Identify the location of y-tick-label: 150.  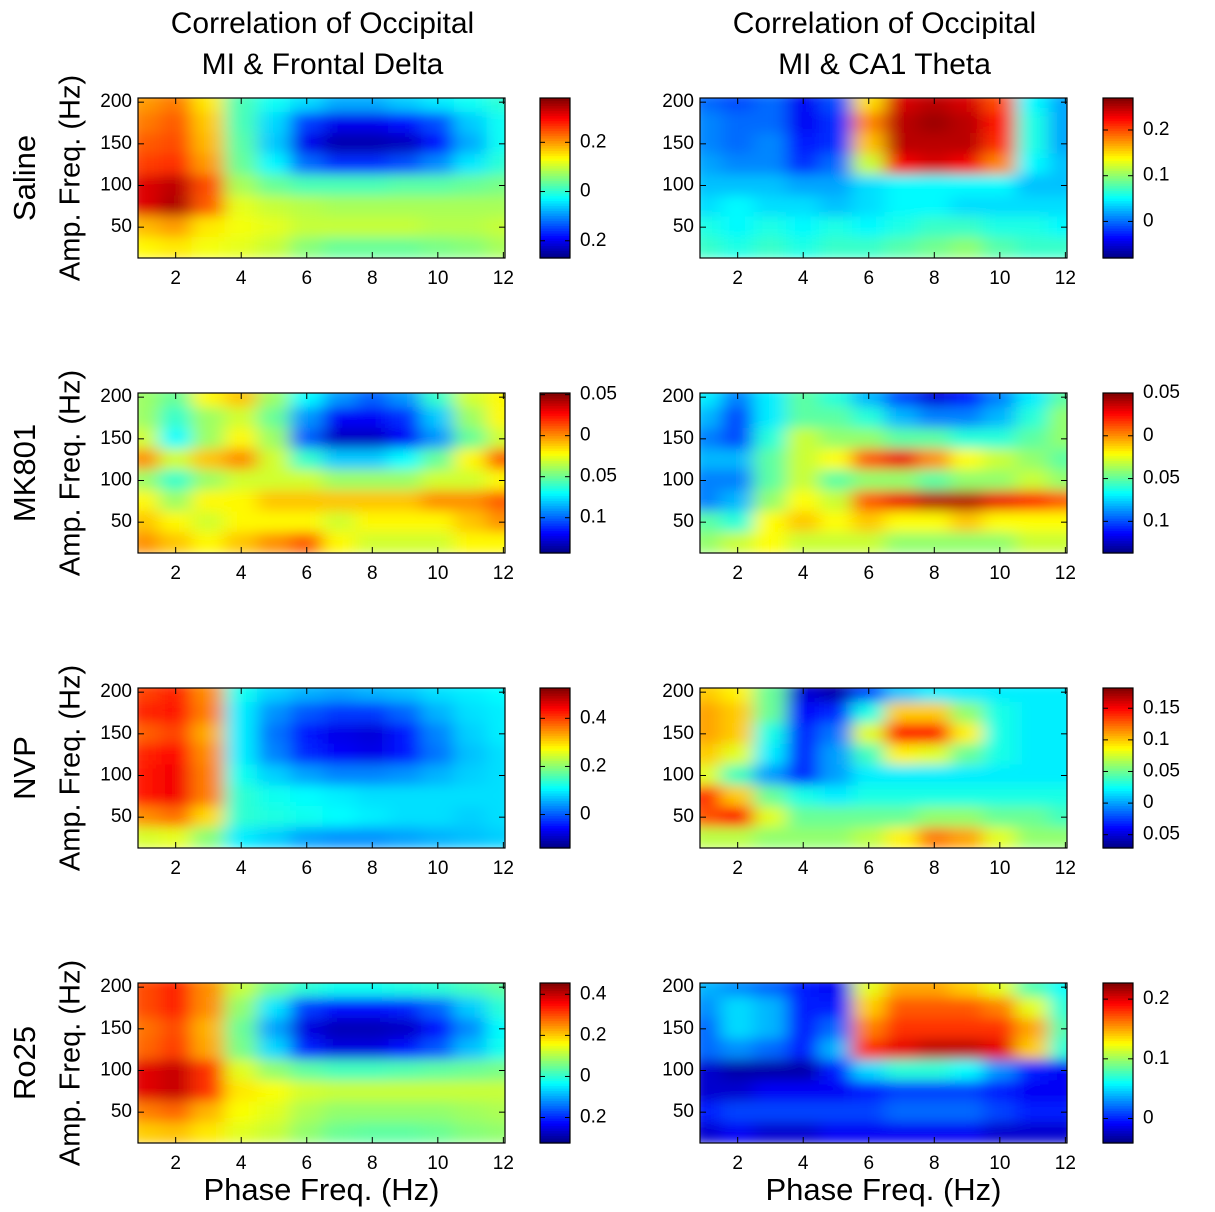
(116, 1028).